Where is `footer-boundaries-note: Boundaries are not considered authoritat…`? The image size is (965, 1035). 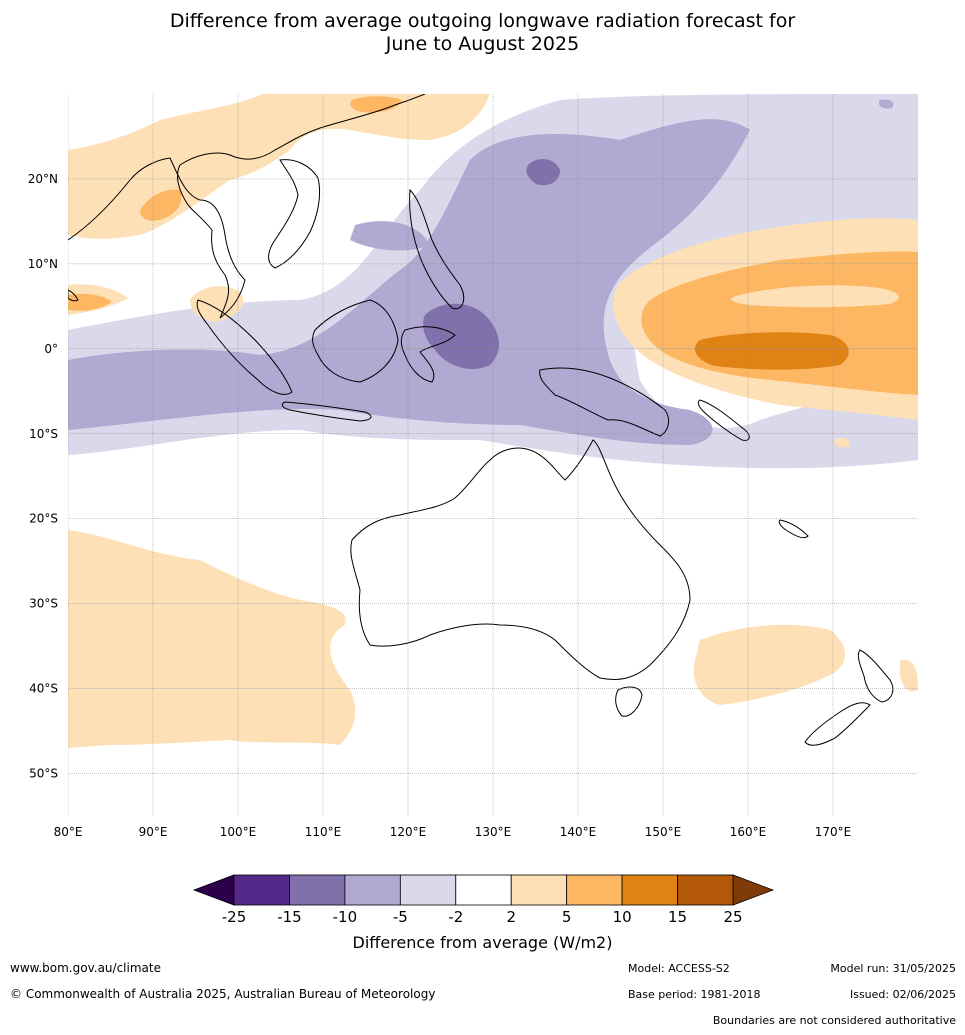
footer-boundaries-note: Boundaries are not considered authoritat… is located at coordinates (834, 1020).